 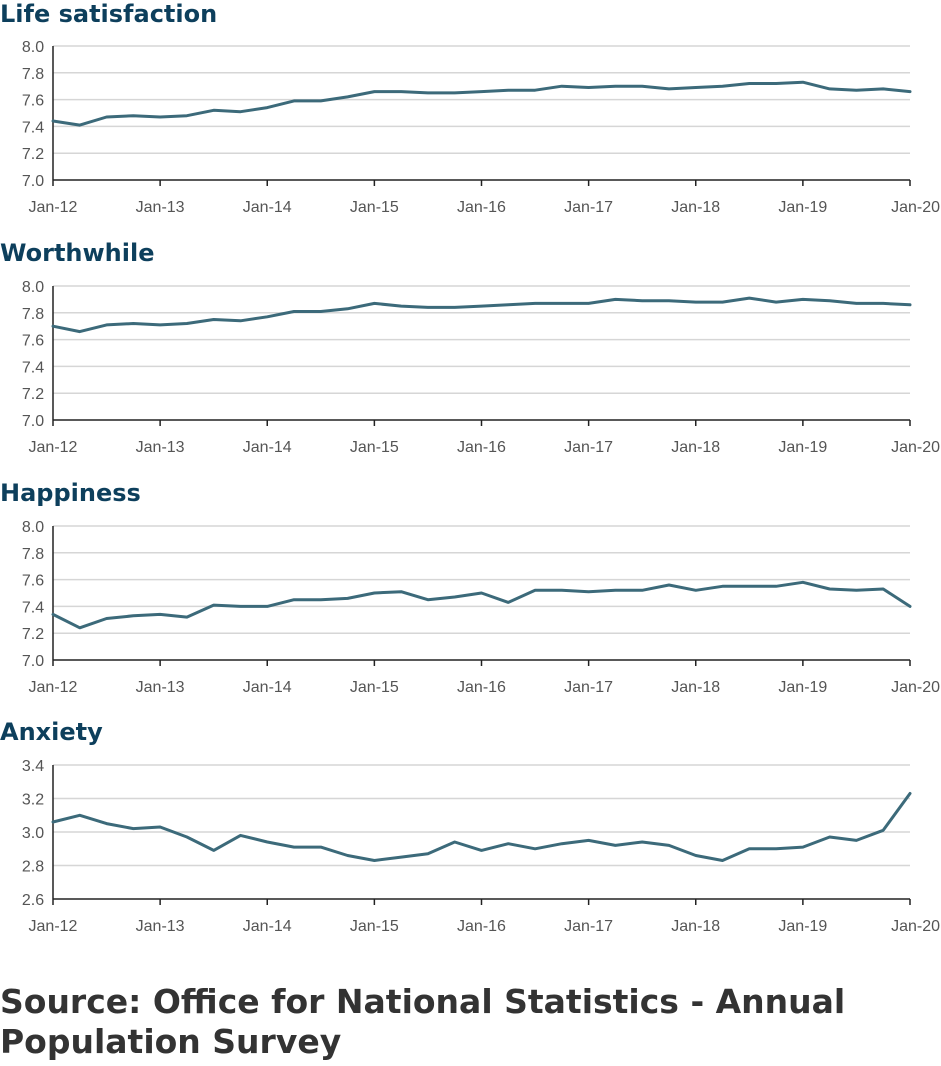 I want to click on chart-title: Worthwhile, so click(x=77, y=253).